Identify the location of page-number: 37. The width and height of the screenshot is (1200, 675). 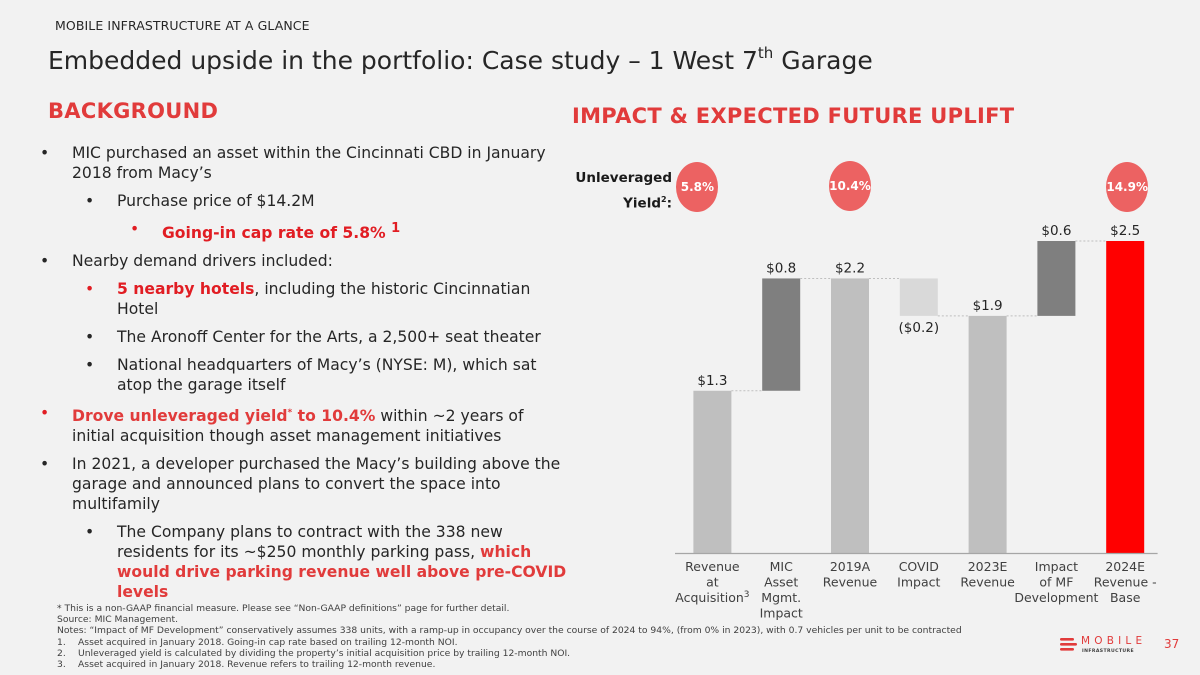
(1172, 644).